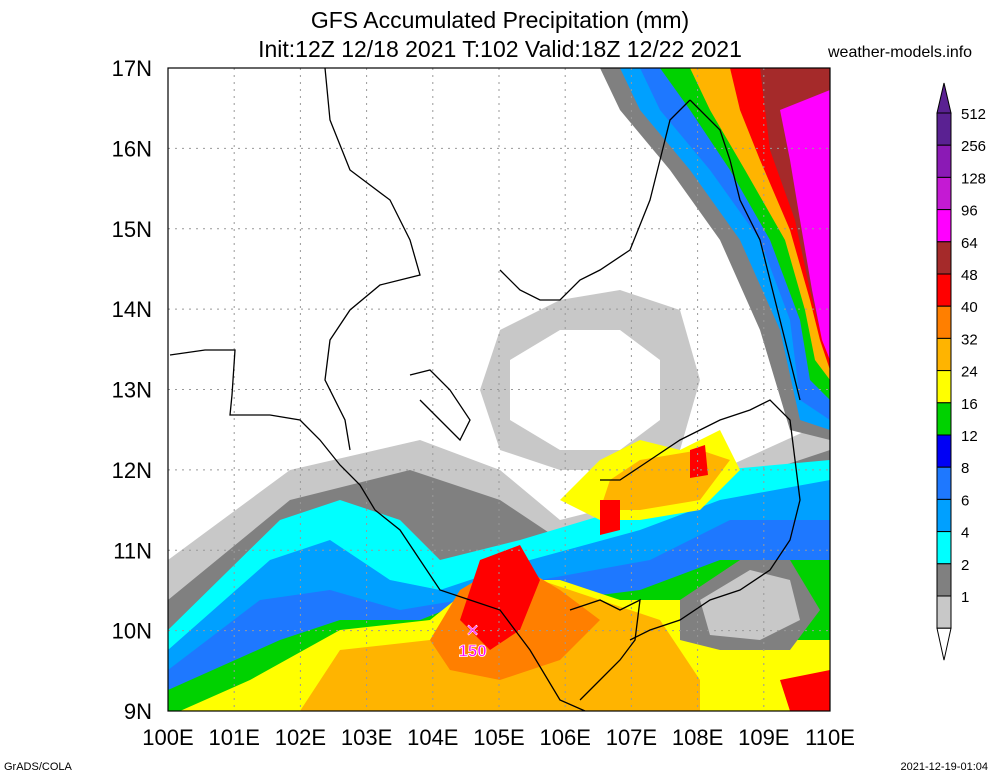  I want to click on longitude-label: 104E, so click(432, 737).